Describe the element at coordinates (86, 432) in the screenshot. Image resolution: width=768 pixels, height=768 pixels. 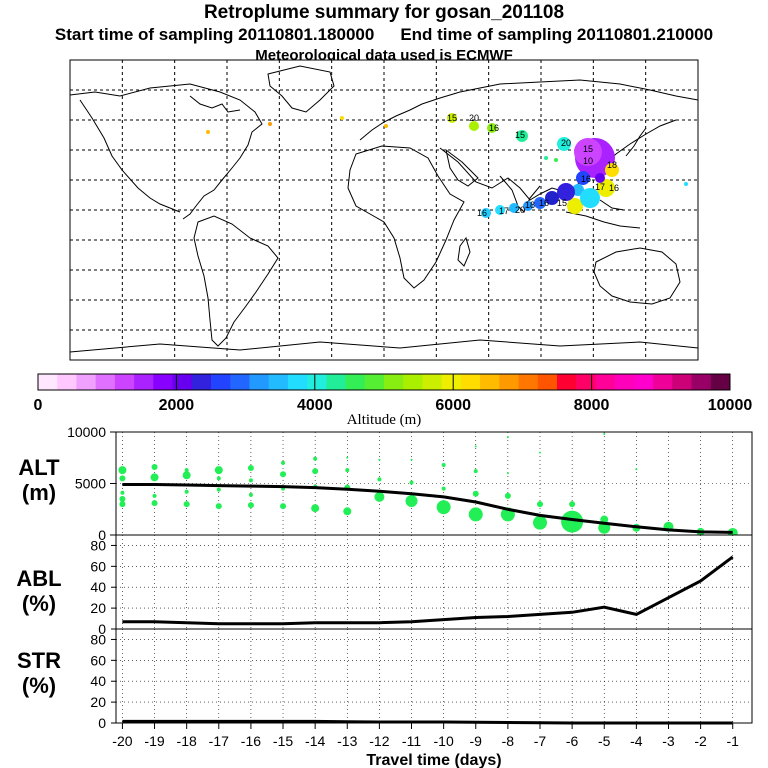
I see `alt-tick-label: 10000` at that location.